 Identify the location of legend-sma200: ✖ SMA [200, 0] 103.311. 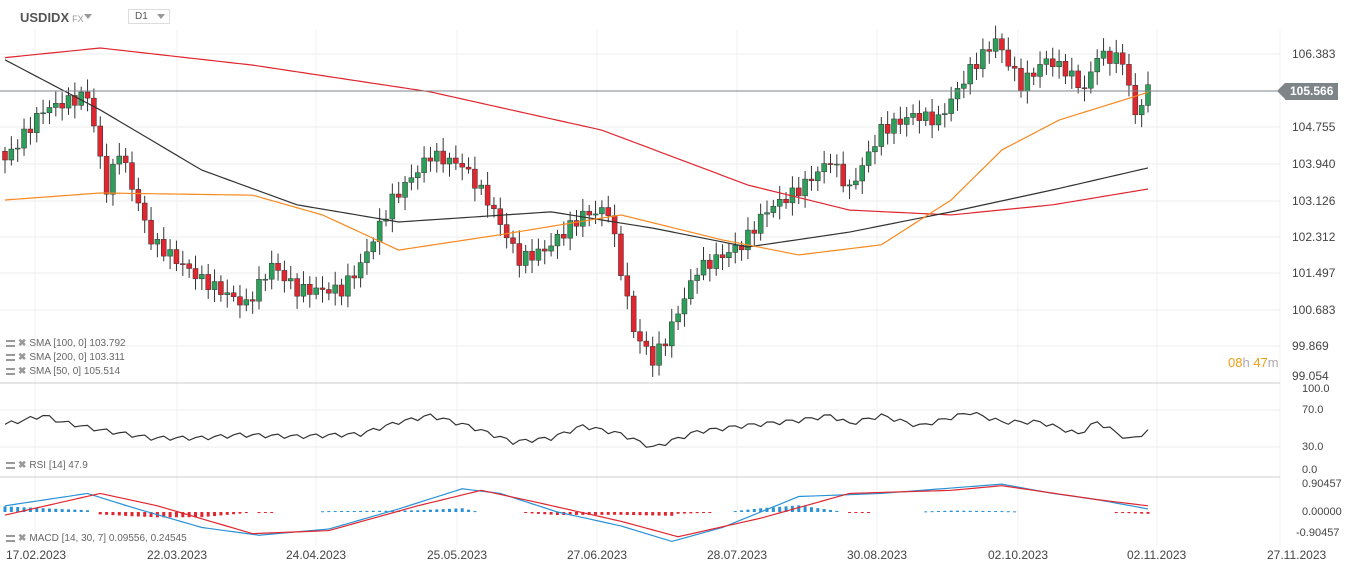
(65, 357).